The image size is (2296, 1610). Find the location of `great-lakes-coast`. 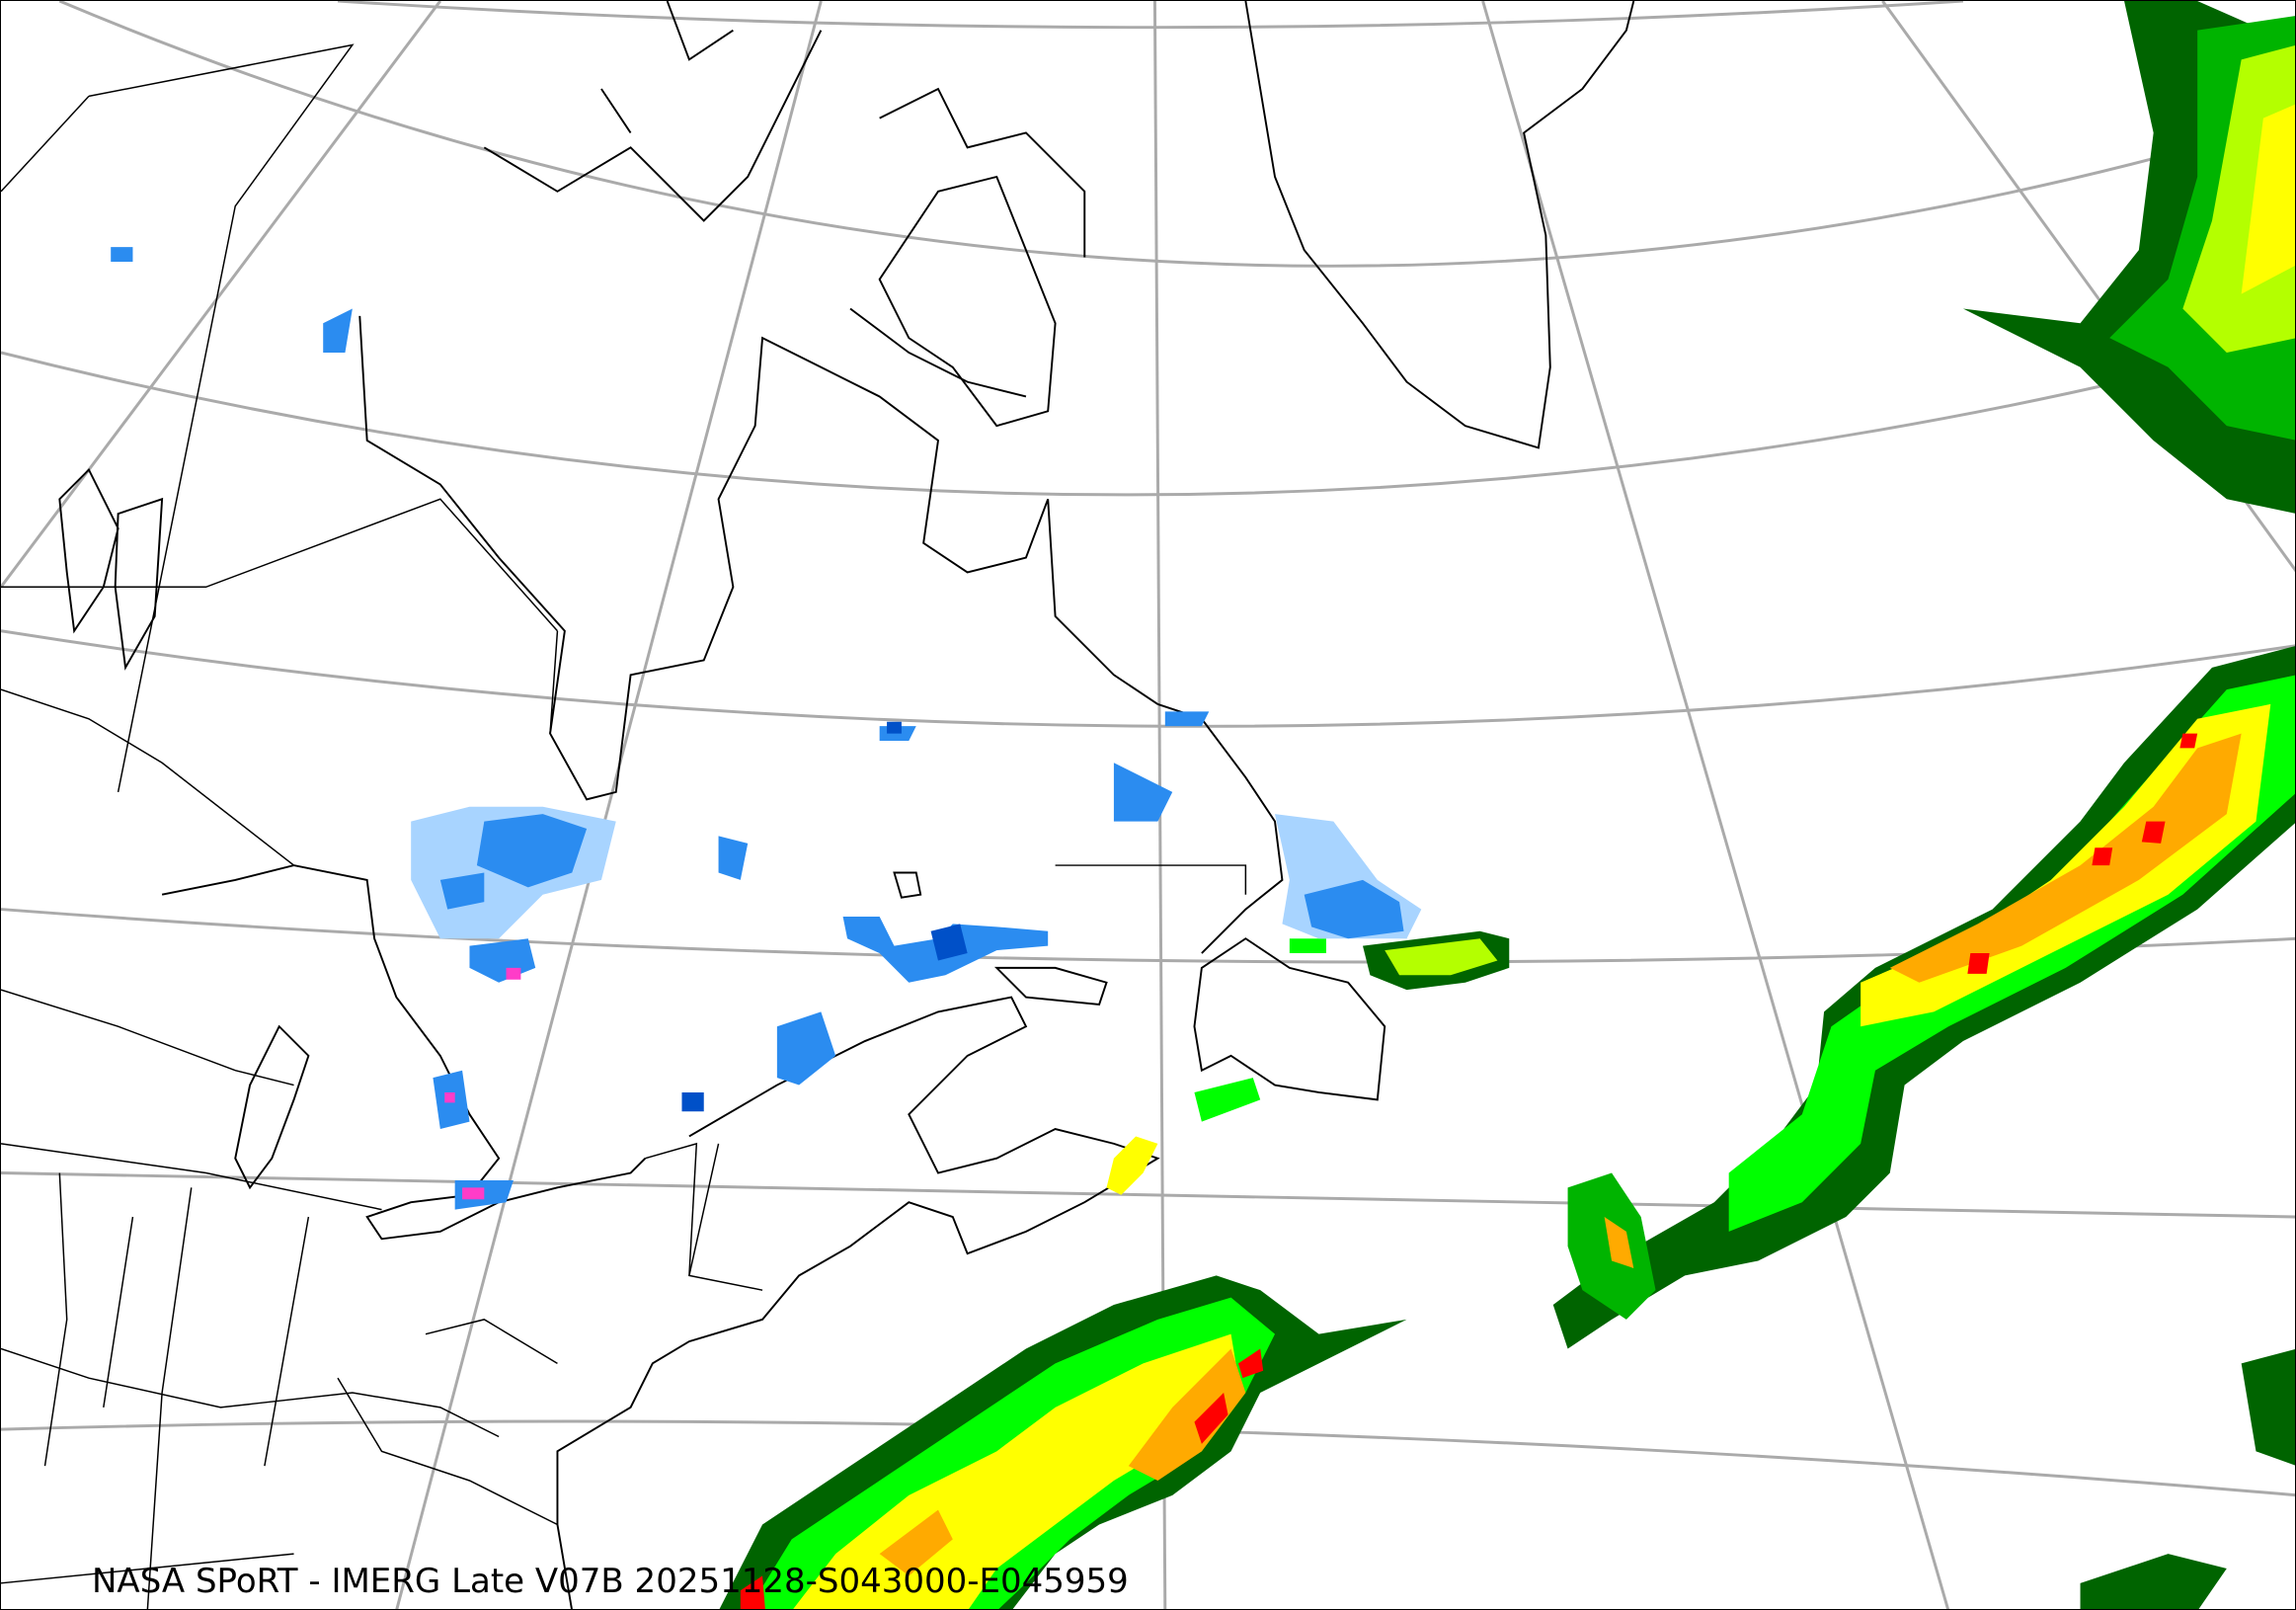

great-lakes-coast is located at coordinates (404, 1052).